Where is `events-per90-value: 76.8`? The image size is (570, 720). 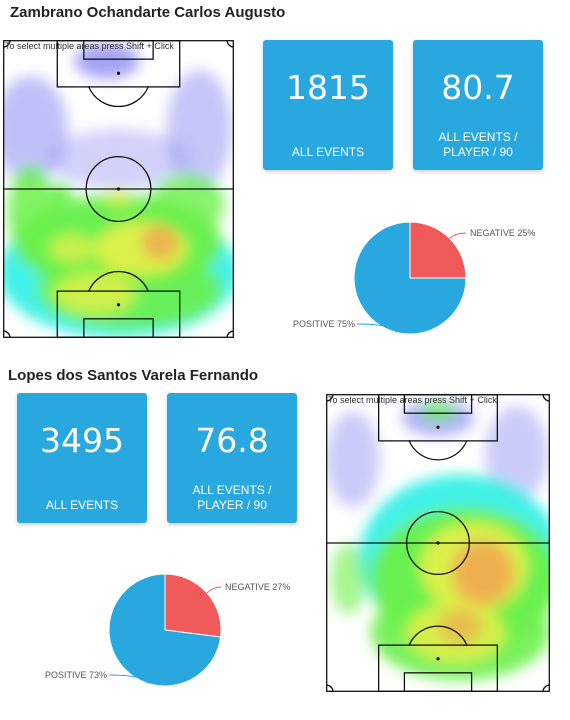 events-per90-value: 76.8 is located at coordinates (232, 440).